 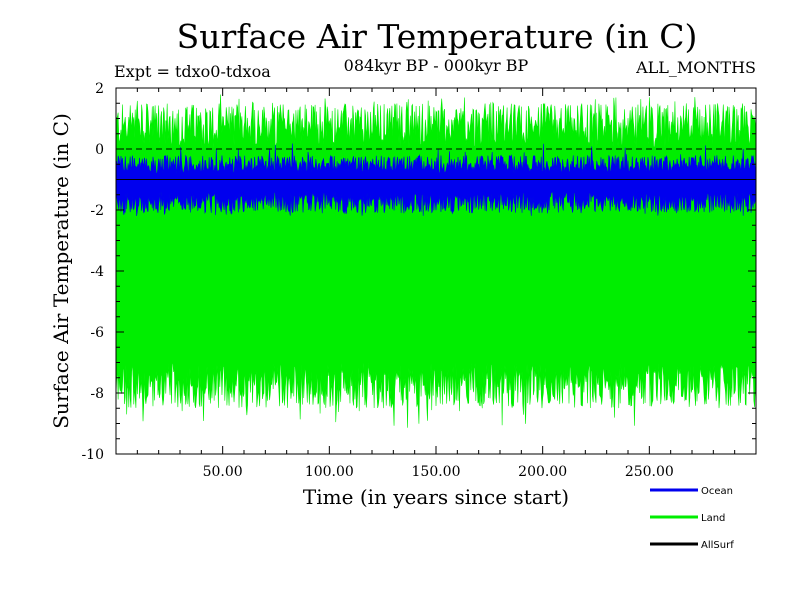 I want to click on y-tick-label: -4, so click(x=97, y=272).